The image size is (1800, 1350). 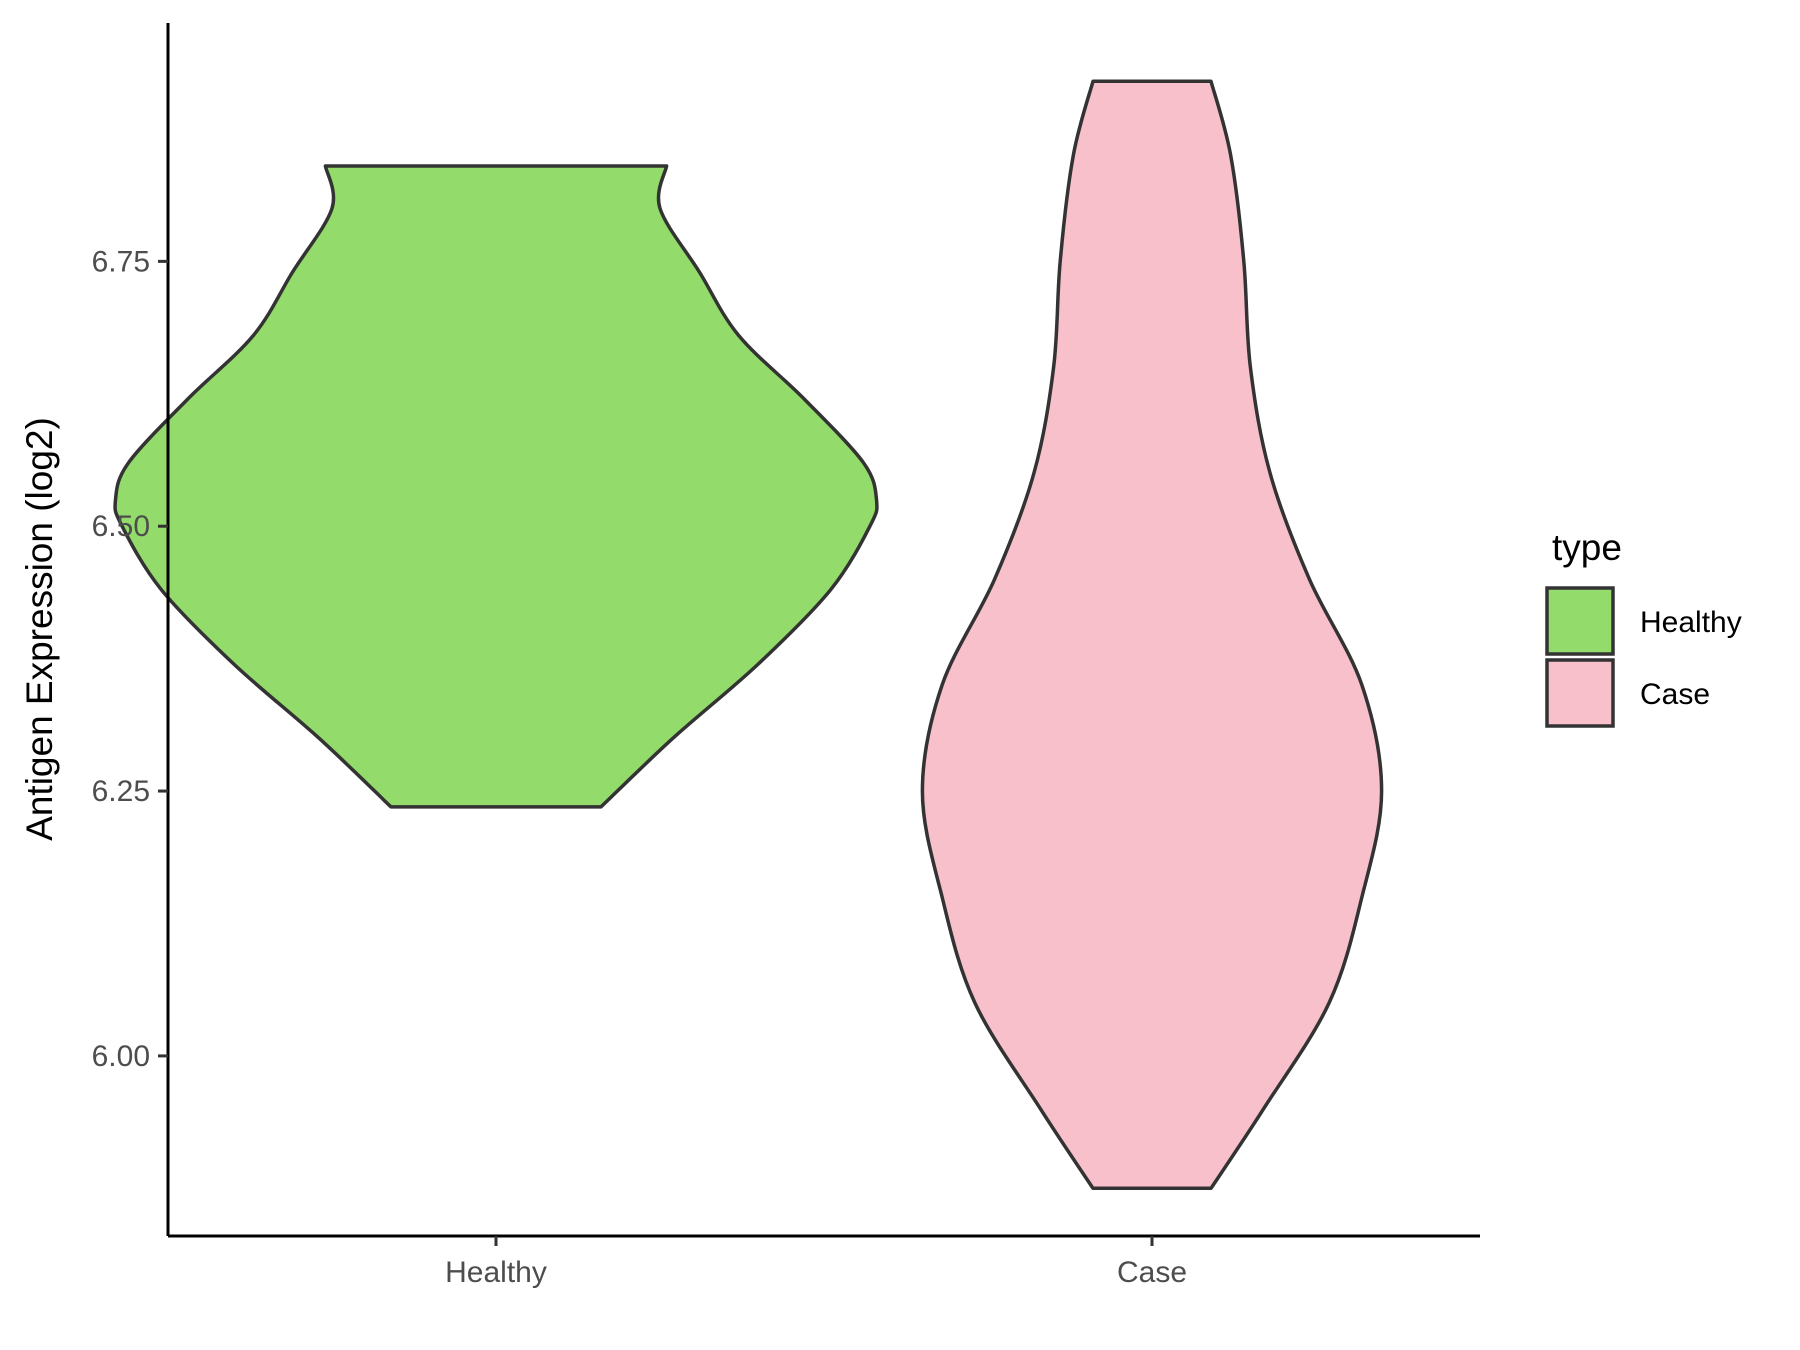 I want to click on legend-label: Healthy, so click(x=1691, y=622).